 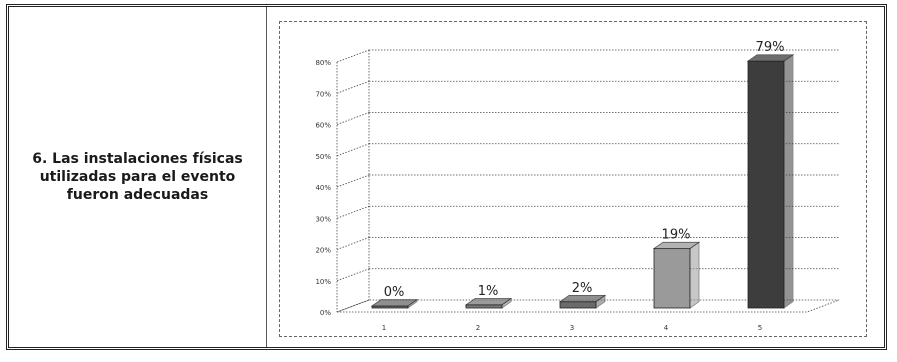 What do you see at coordinates (323, 219) in the screenshot?
I see `y-tick-label: 30%` at bounding box center [323, 219].